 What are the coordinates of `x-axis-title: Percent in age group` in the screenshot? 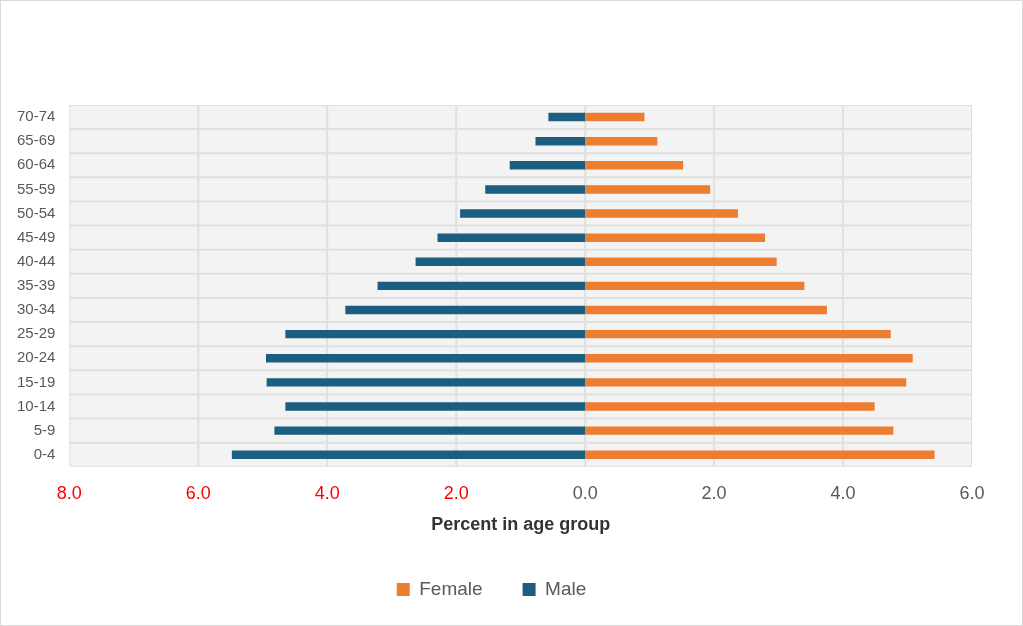 It's located at (521, 524).